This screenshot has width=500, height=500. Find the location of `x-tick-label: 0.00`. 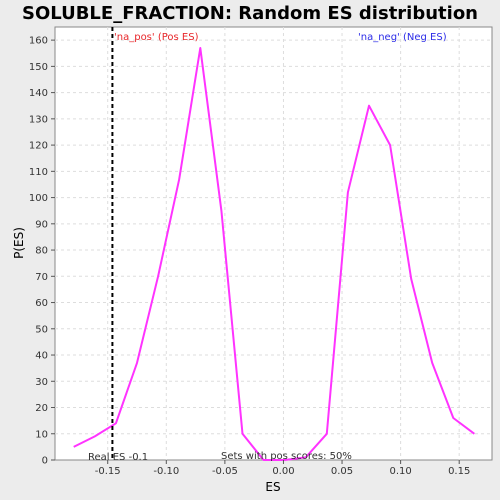

x-tick-label: 0.00 is located at coordinates (283, 471).